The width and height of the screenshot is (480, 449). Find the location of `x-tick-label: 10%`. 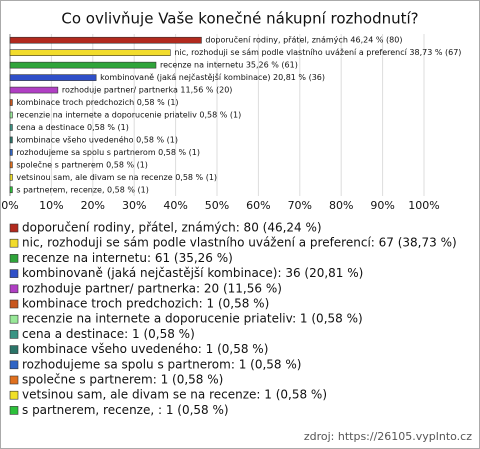

x-tick-label: 10% is located at coordinates (51, 205).